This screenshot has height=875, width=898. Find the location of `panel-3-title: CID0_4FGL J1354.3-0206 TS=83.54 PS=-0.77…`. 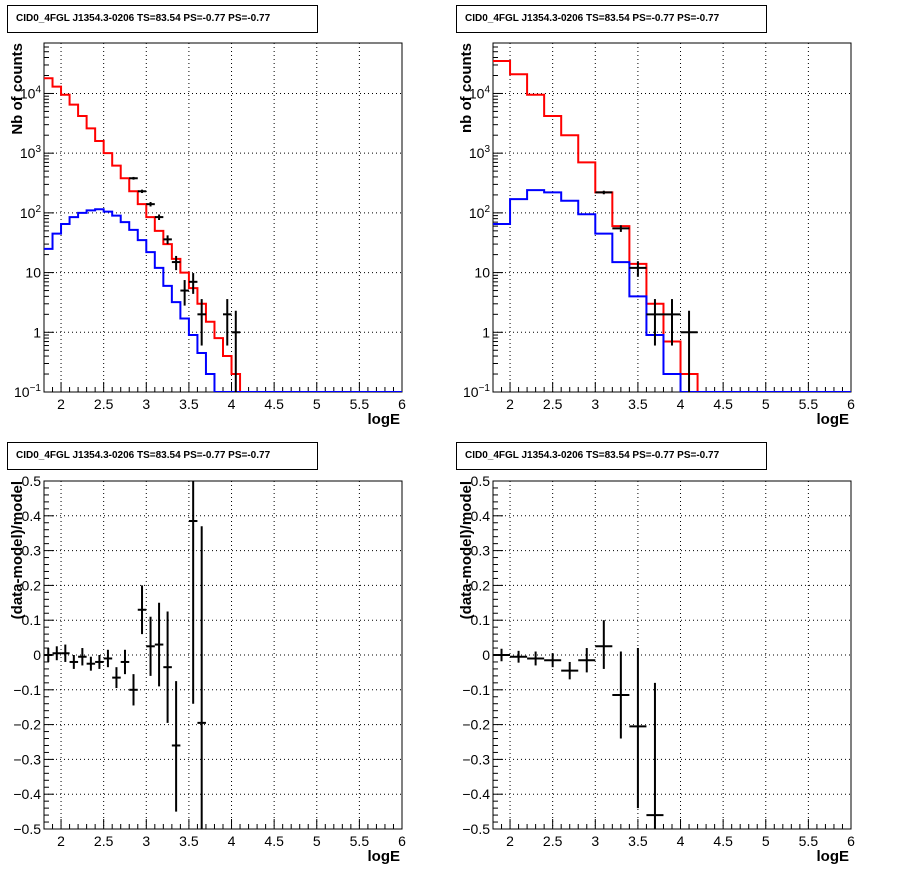

panel-3-title: CID0_4FGL J1354.3-0206 TS=83.54 PS=-0.77… is located at coordinates (162, 456).